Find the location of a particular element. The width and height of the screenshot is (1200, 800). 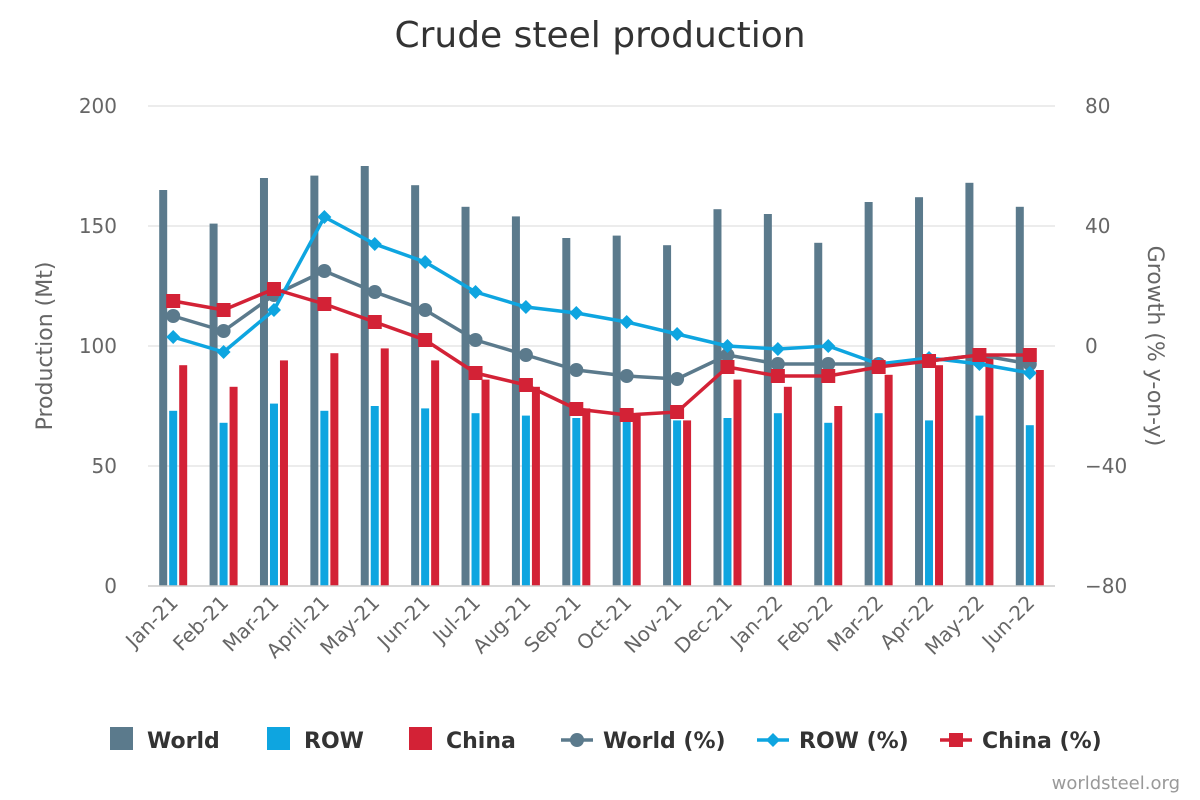

legend-marker-row is located at coordinates (773, 740).